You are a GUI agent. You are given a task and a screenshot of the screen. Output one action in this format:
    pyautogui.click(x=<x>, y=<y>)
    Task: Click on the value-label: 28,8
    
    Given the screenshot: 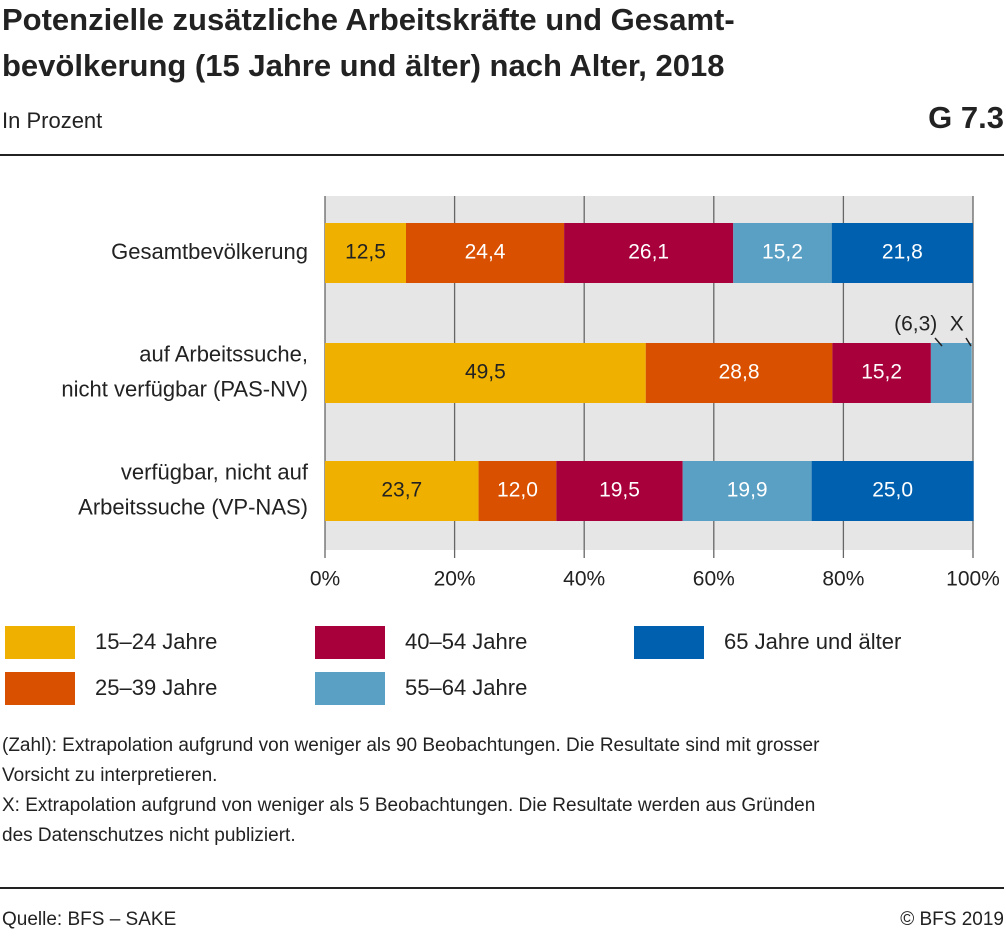 What is the action you would take?
    pyautogui.click(x=739, y=372)
    